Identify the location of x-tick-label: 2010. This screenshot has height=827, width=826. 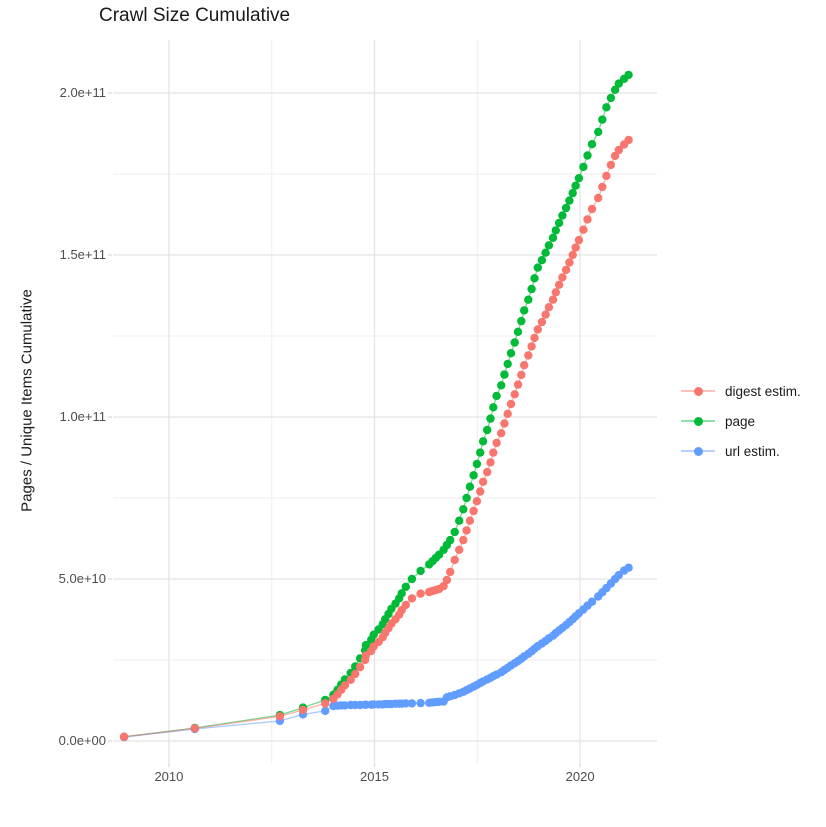
(169, 776).